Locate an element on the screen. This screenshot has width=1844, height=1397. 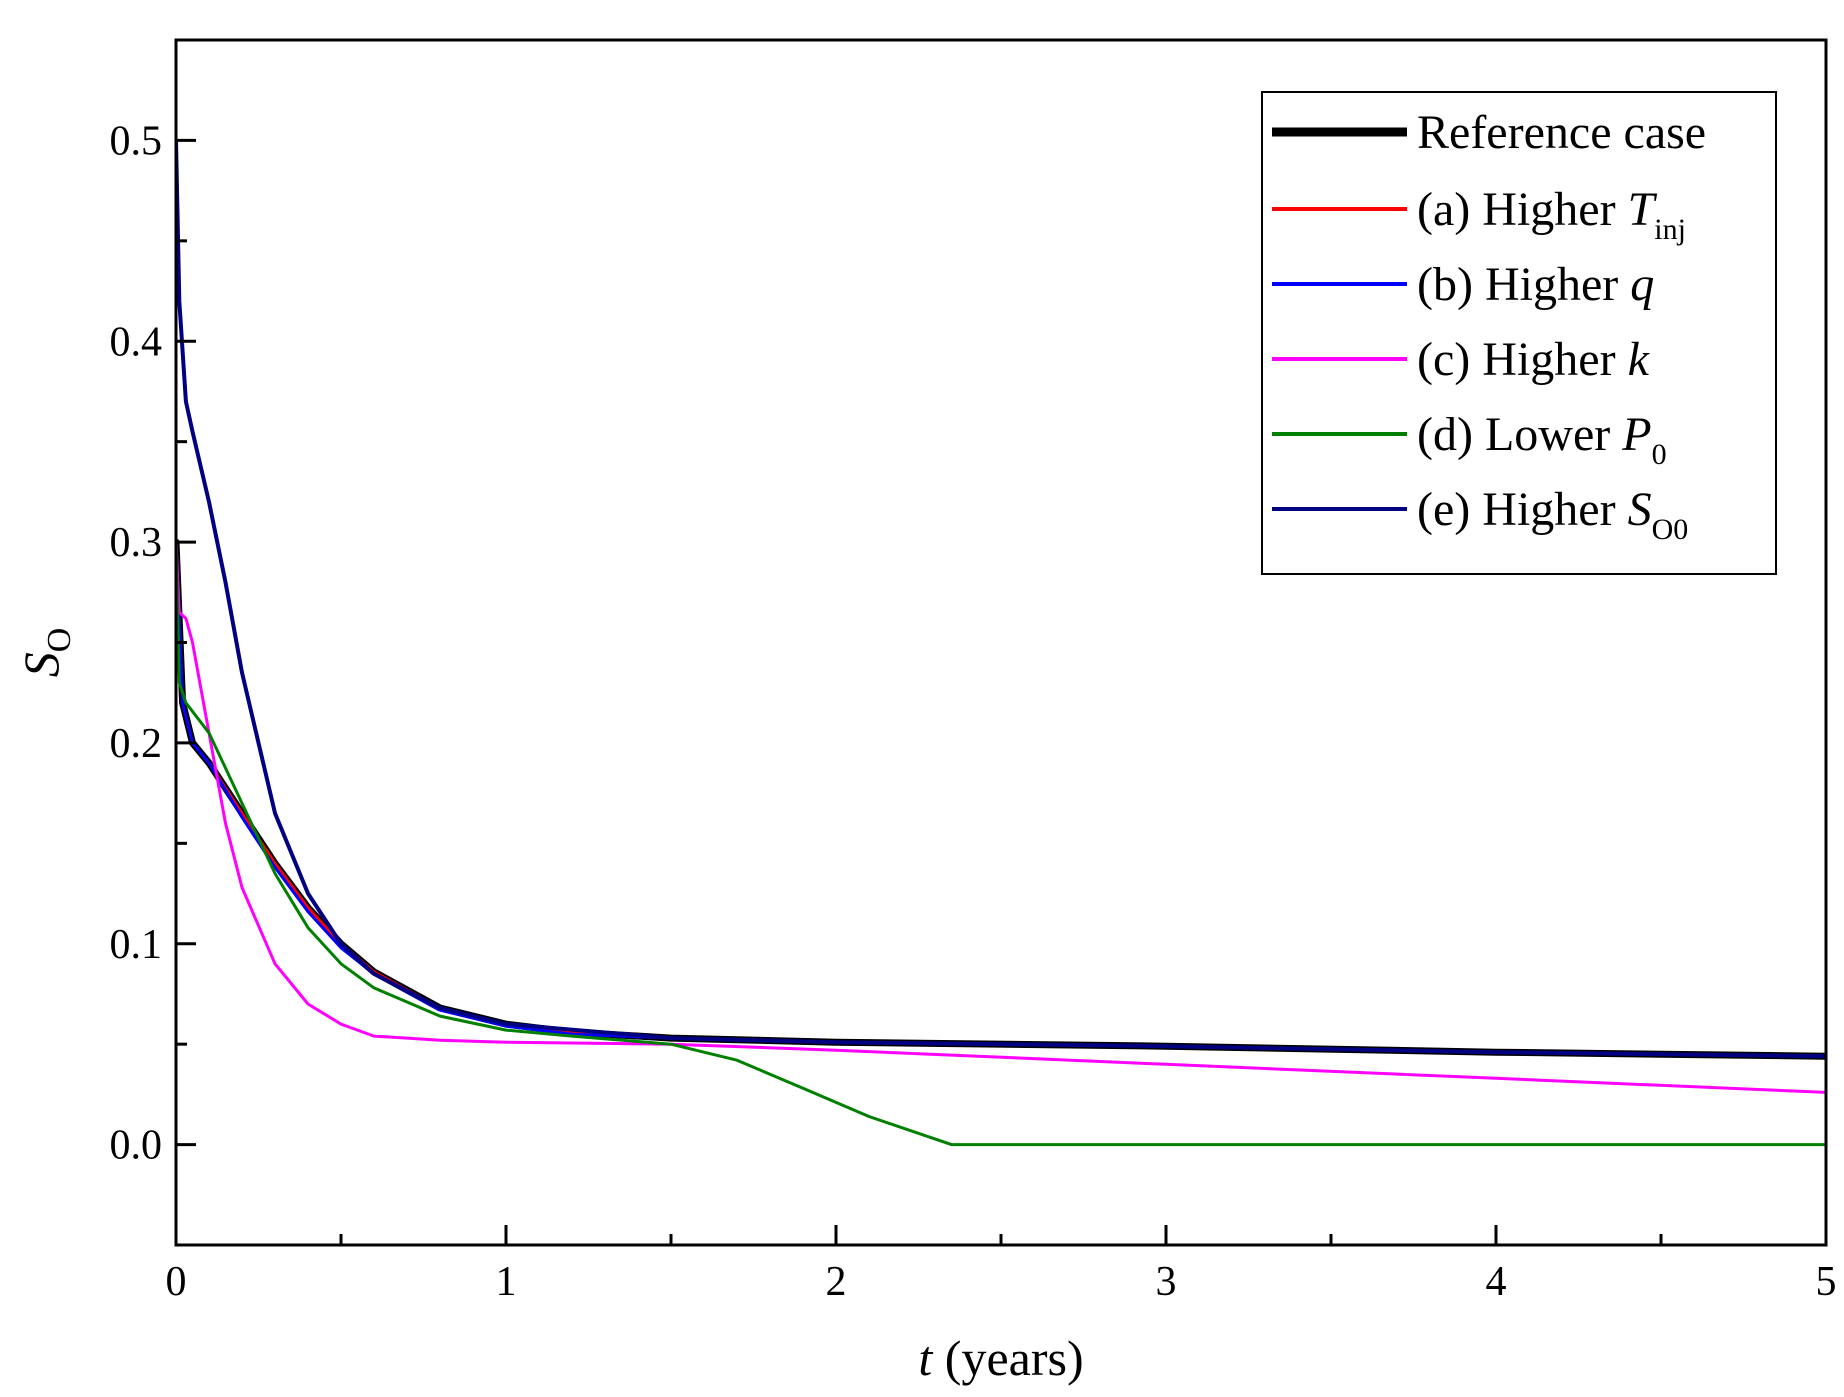
legend-label-0: Reference case is located at coordinates (1561, 132).